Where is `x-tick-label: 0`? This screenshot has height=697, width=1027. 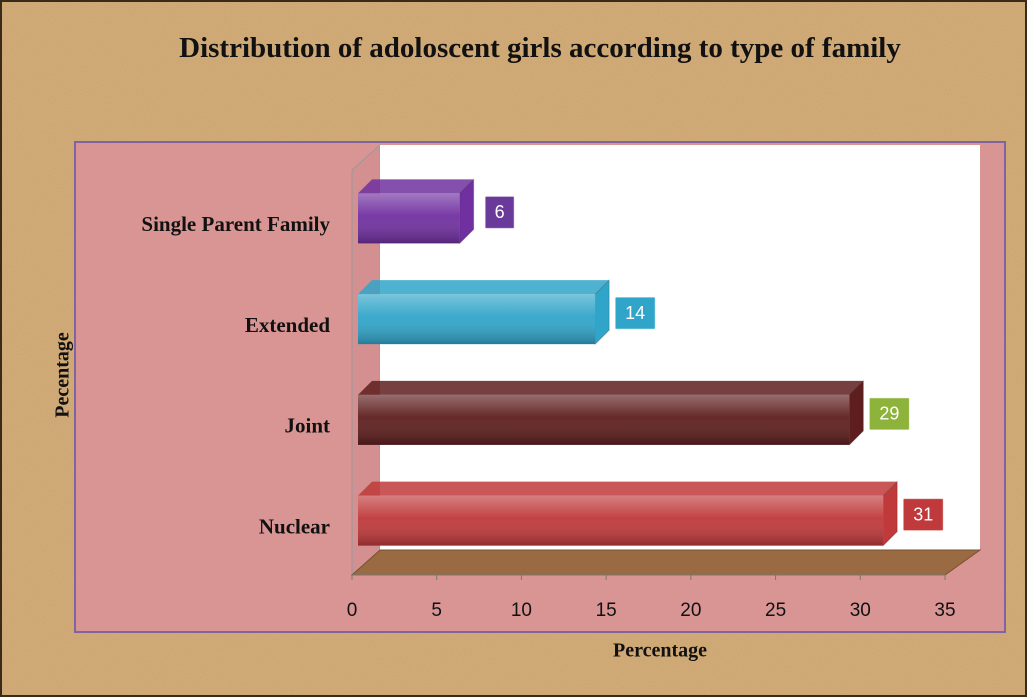 x-tick-label: 0 is located at coordinates (352, 610).